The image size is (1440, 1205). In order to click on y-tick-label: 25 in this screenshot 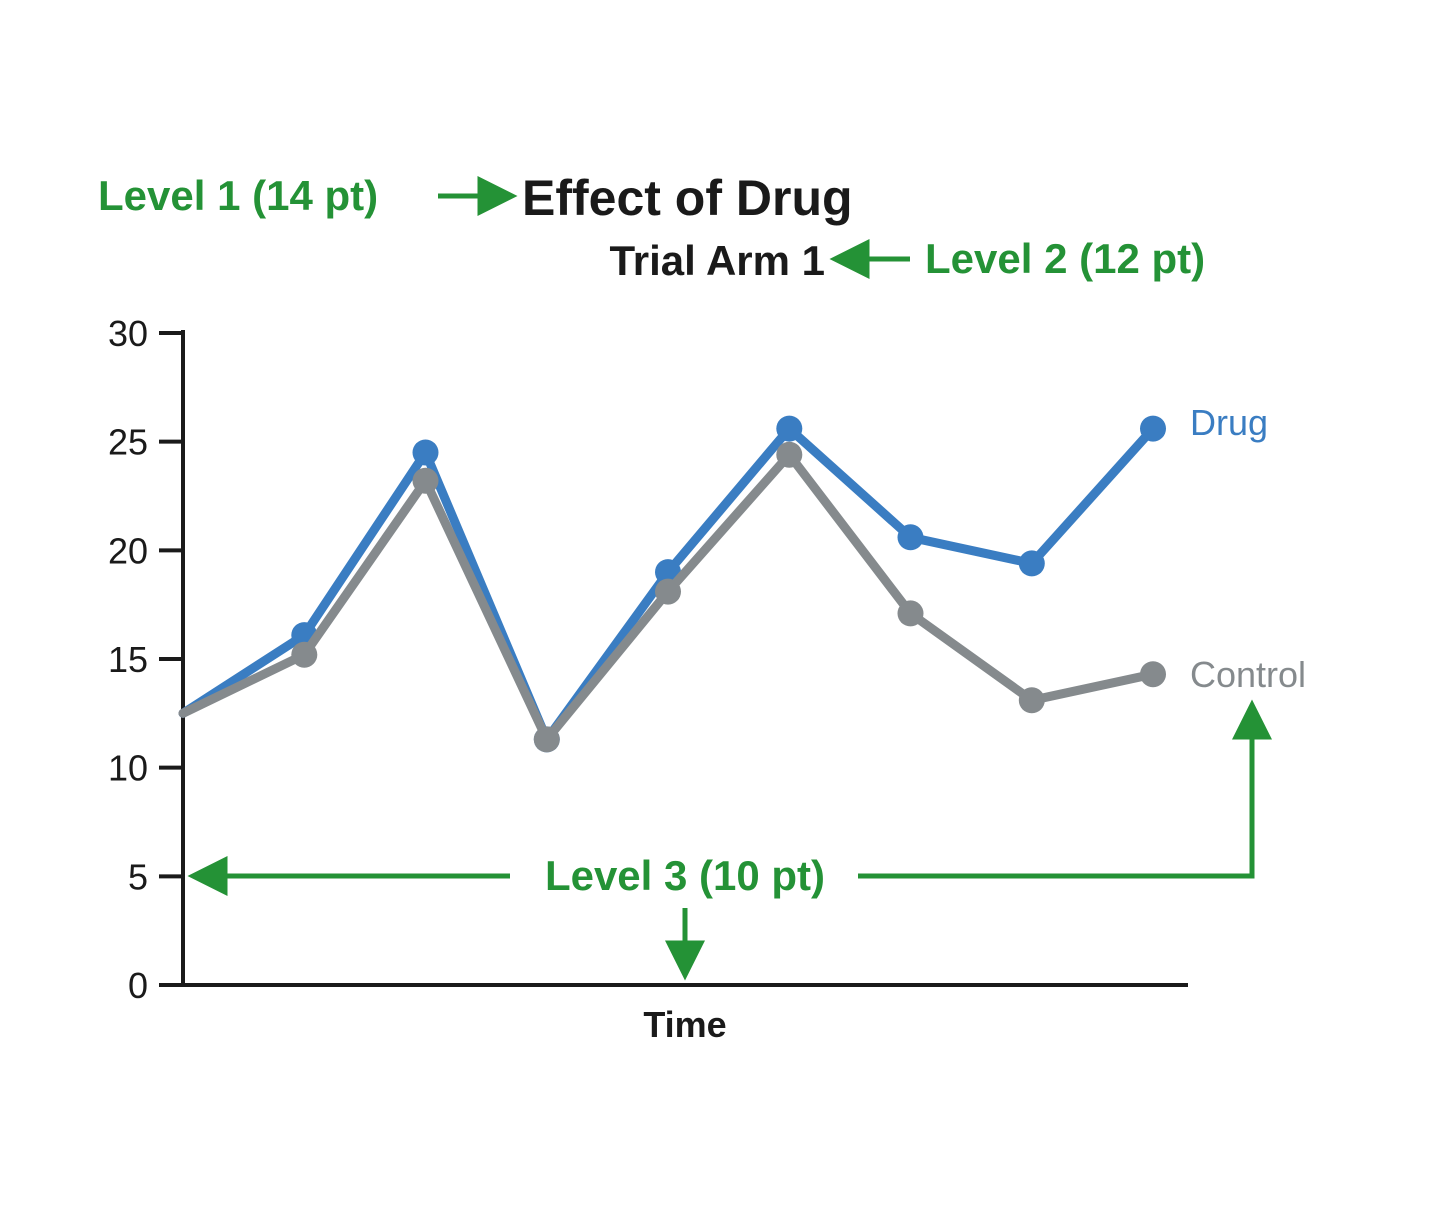, I will do `click(128, 442)`.